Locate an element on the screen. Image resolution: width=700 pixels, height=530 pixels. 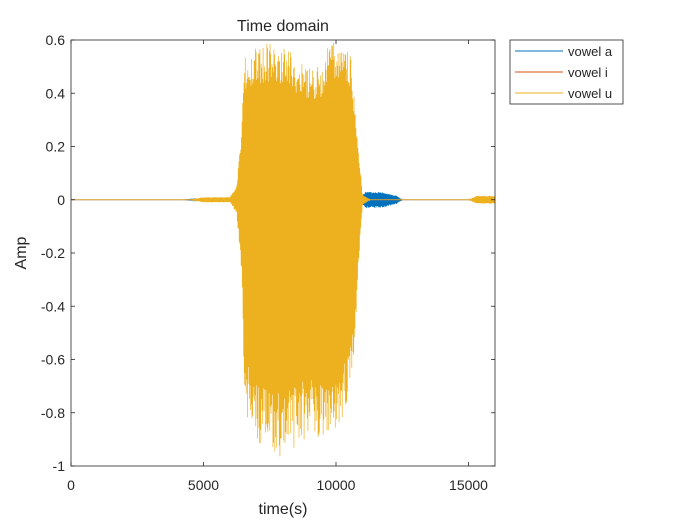
y-tick-label: -1 is located at coordinates (59, 466).